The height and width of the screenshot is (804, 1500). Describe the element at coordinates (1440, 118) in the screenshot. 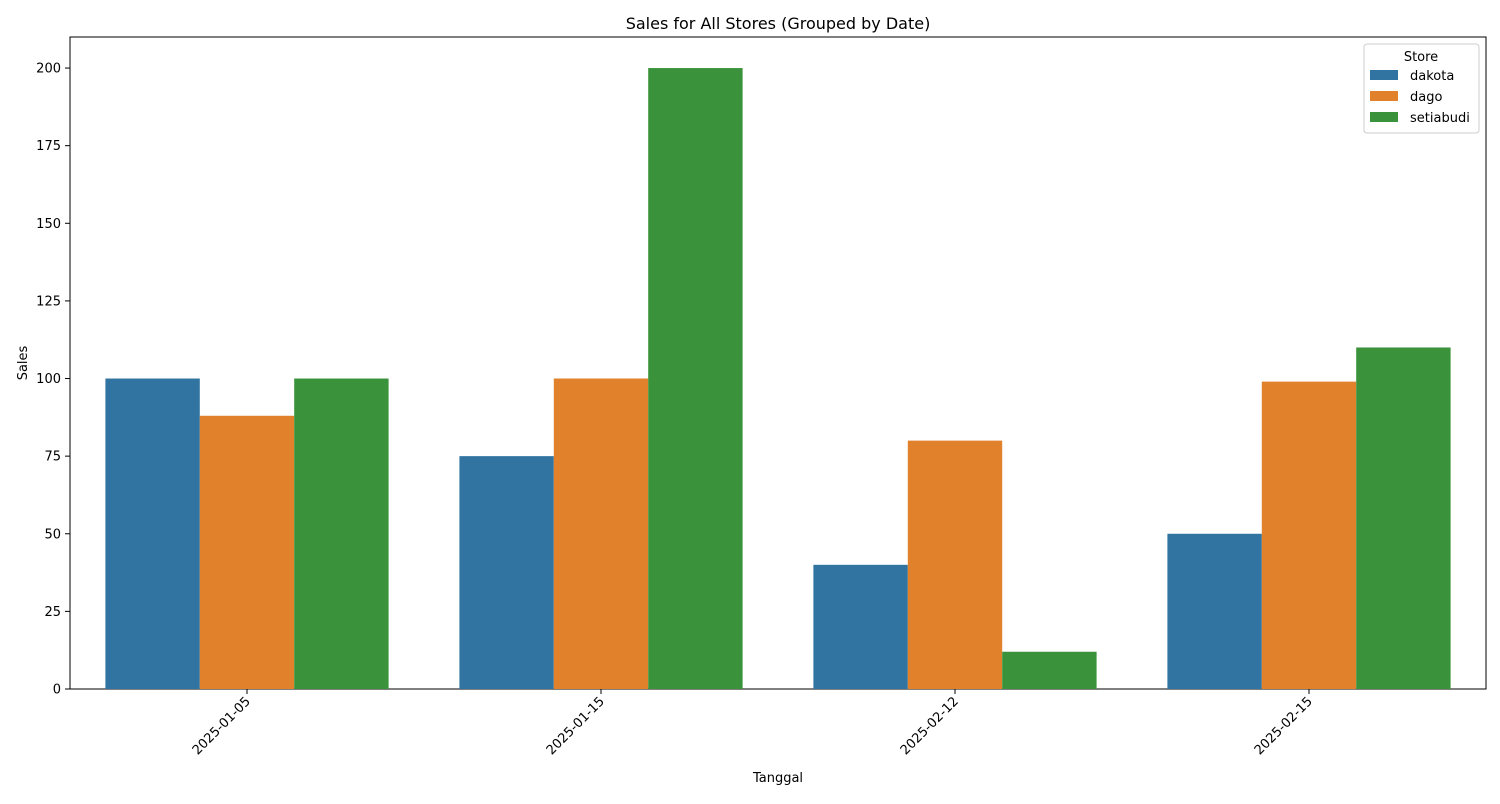

I see `legend-label-setiabudi: setiabudi` at that location.